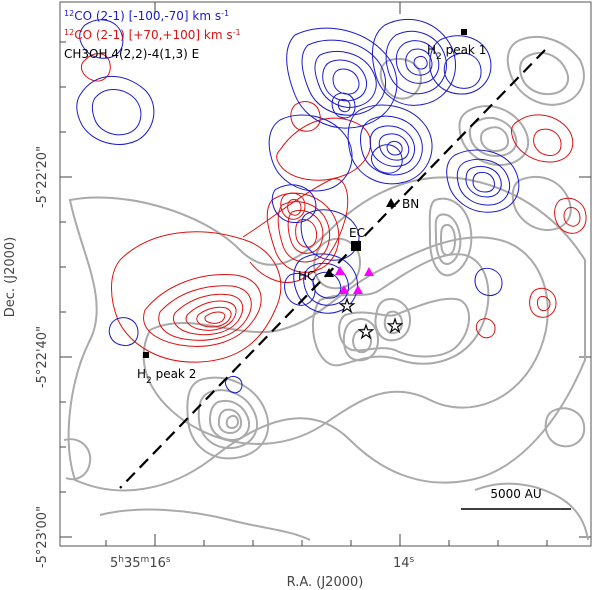 This screenshot has width=600, height=590. Describe the element at coordinates (464, 32) in the screenshot. I see `h2-peak1-marker` at that location.